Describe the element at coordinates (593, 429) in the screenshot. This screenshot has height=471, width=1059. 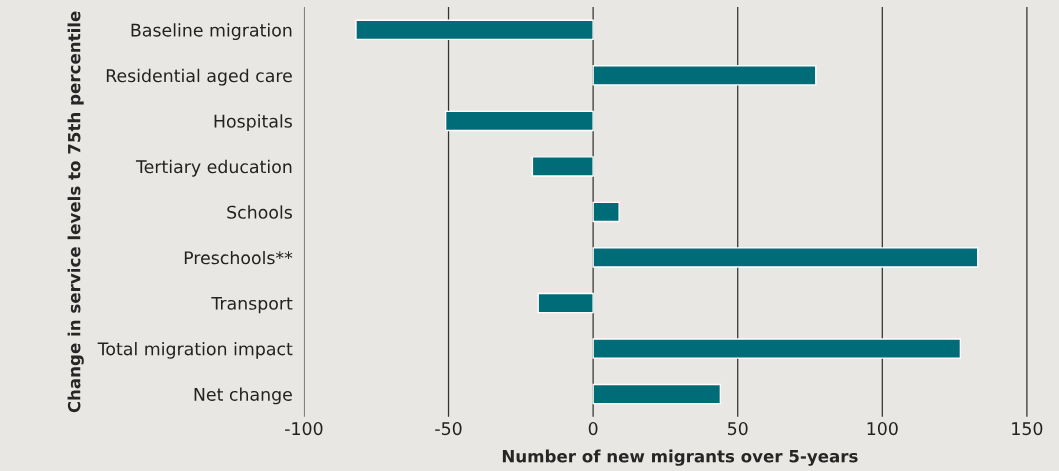
I see `x-tick-label: 0` at that location.